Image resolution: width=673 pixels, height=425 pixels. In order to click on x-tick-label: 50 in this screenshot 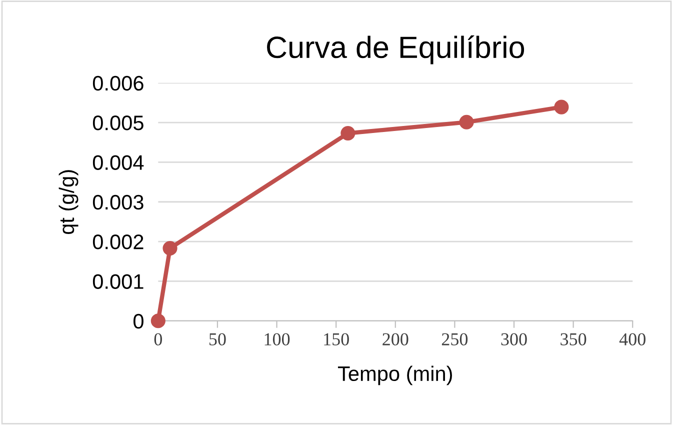, I will do `click(217, 339)`.